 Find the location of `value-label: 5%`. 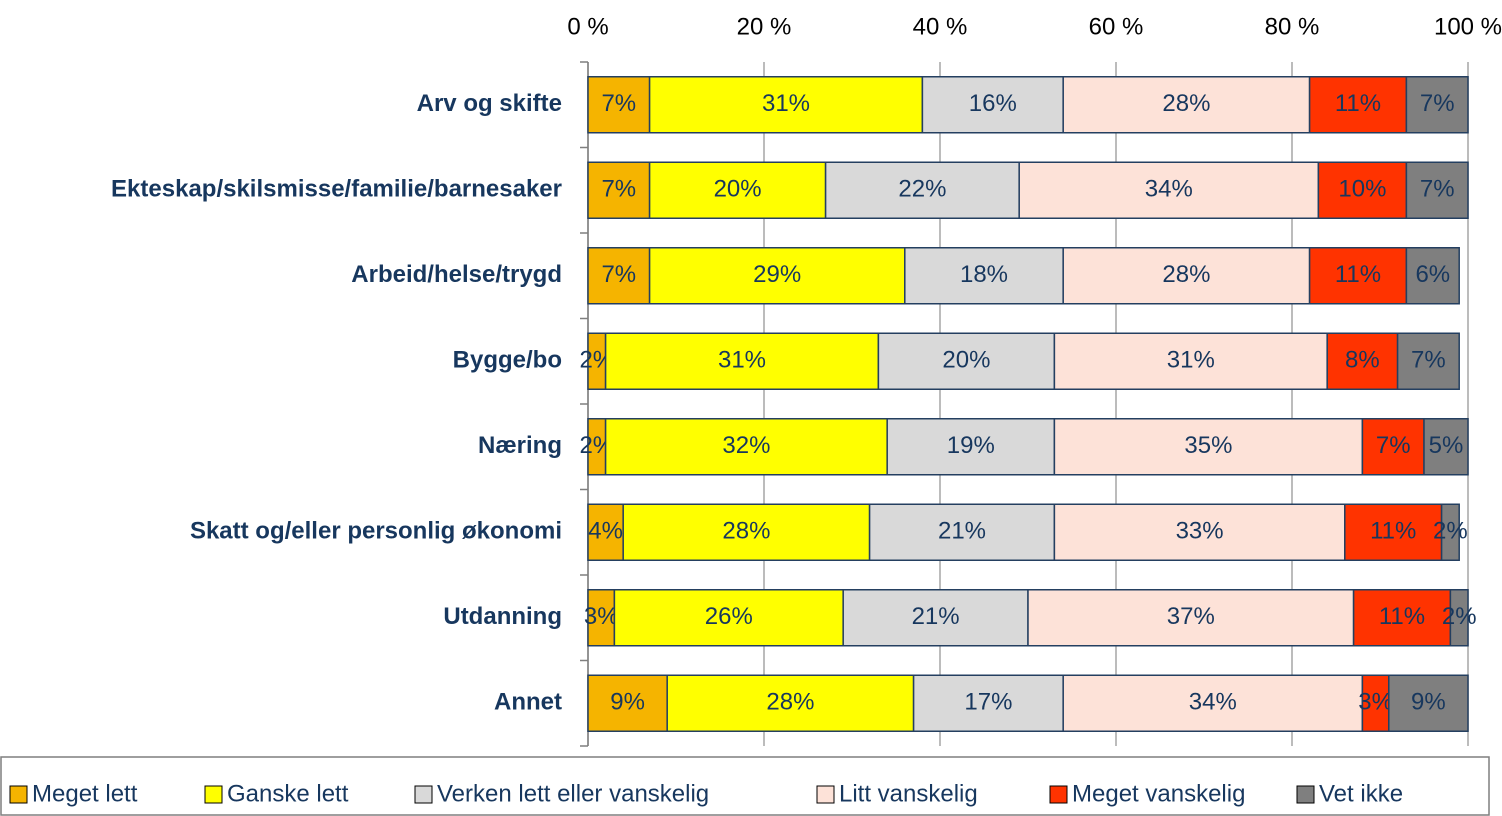

value-label: 5% is located at coordinates (1446, 445).